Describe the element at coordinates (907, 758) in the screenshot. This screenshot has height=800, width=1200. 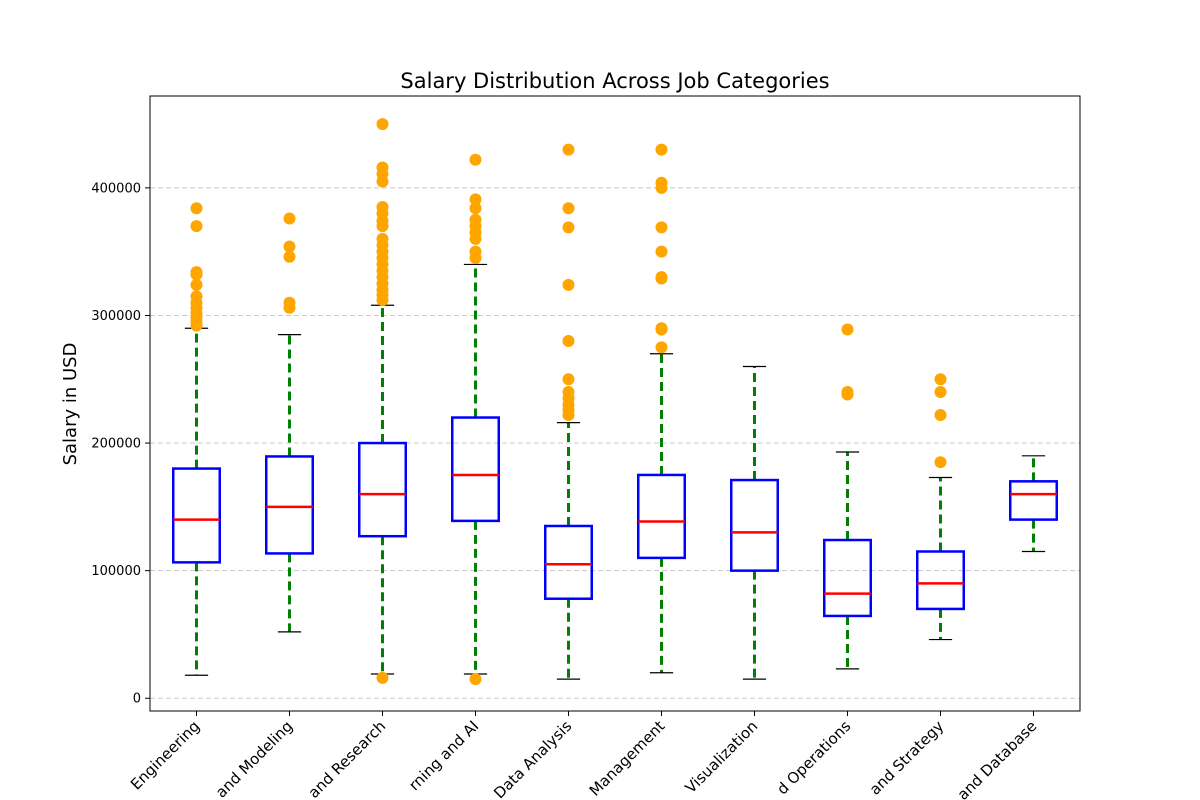
I see `x-tick-label: and Strategy` at that location.